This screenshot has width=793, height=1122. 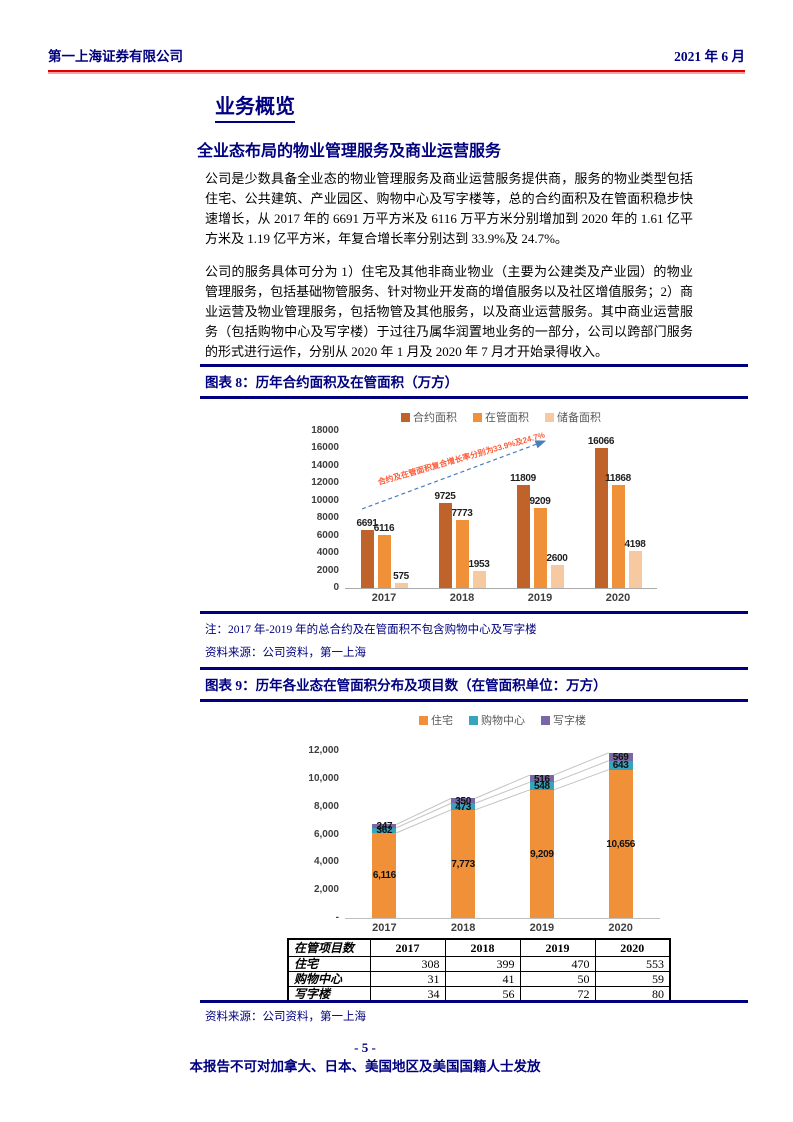 I want to click on bar-wrap: 1953, so click(x=479, y=573).